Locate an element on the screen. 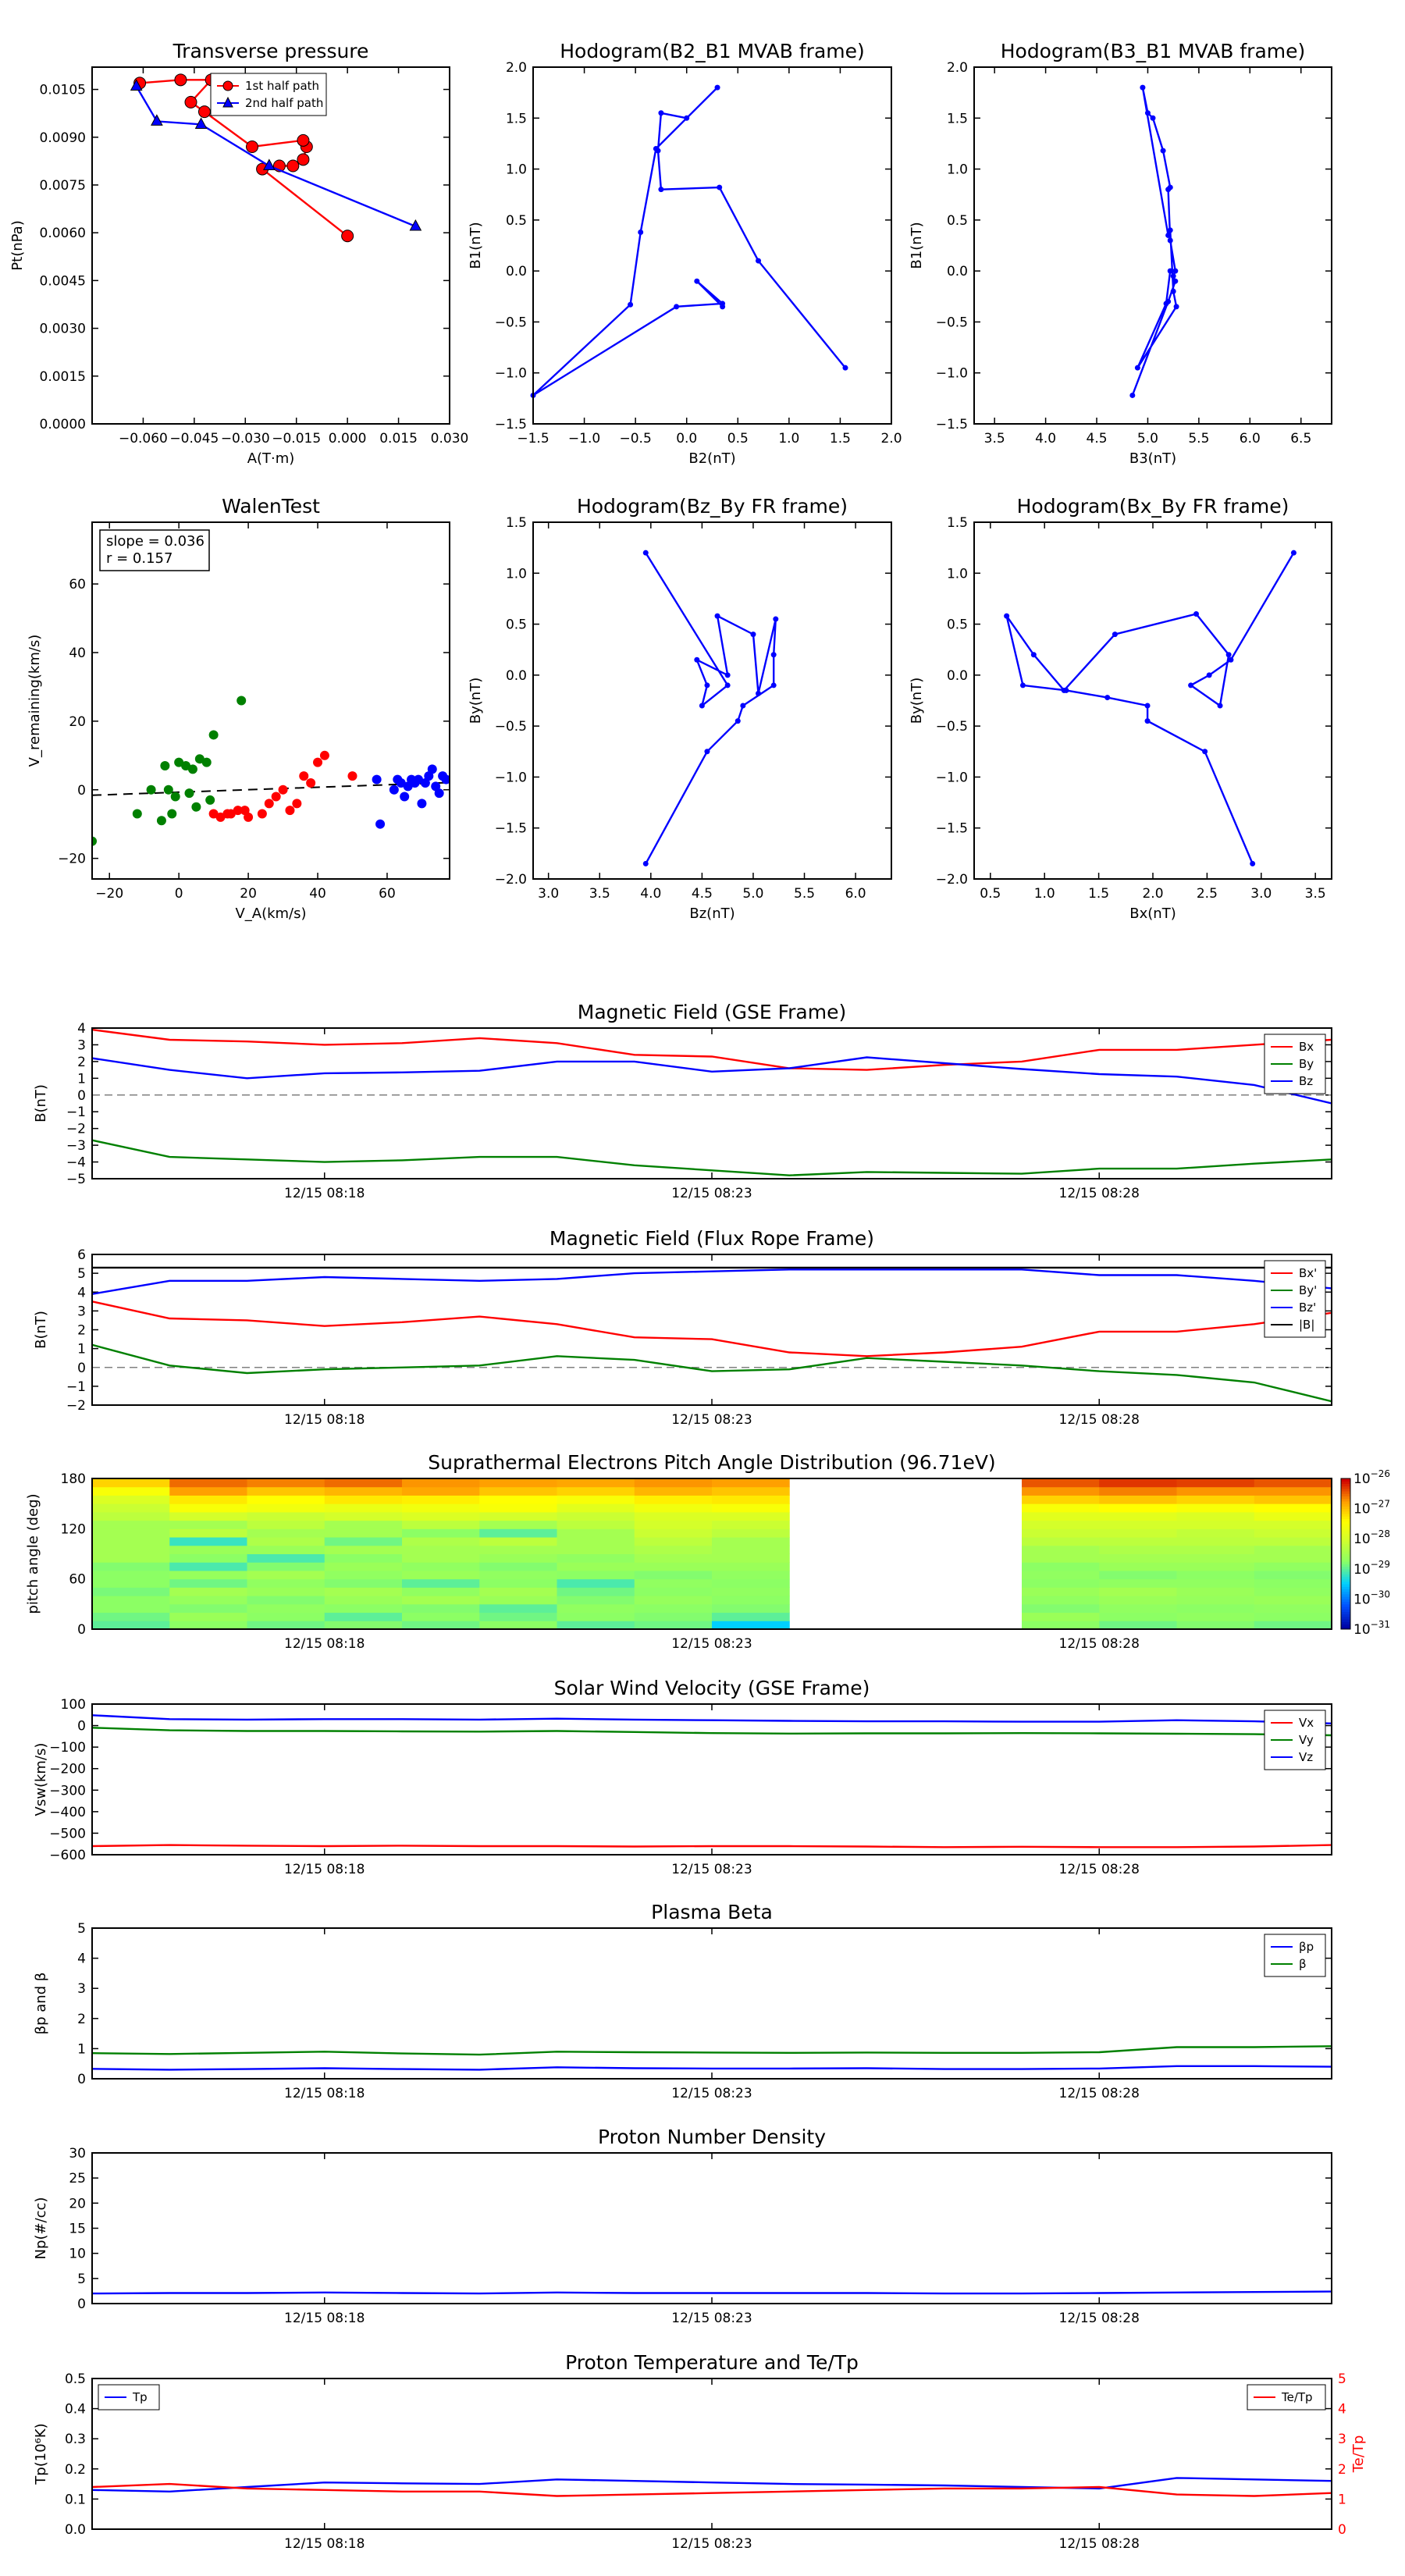 The height and width of the screenshot is (2576, 1405). y-tick-label: 0.5 is located at coordinates (516, 625).